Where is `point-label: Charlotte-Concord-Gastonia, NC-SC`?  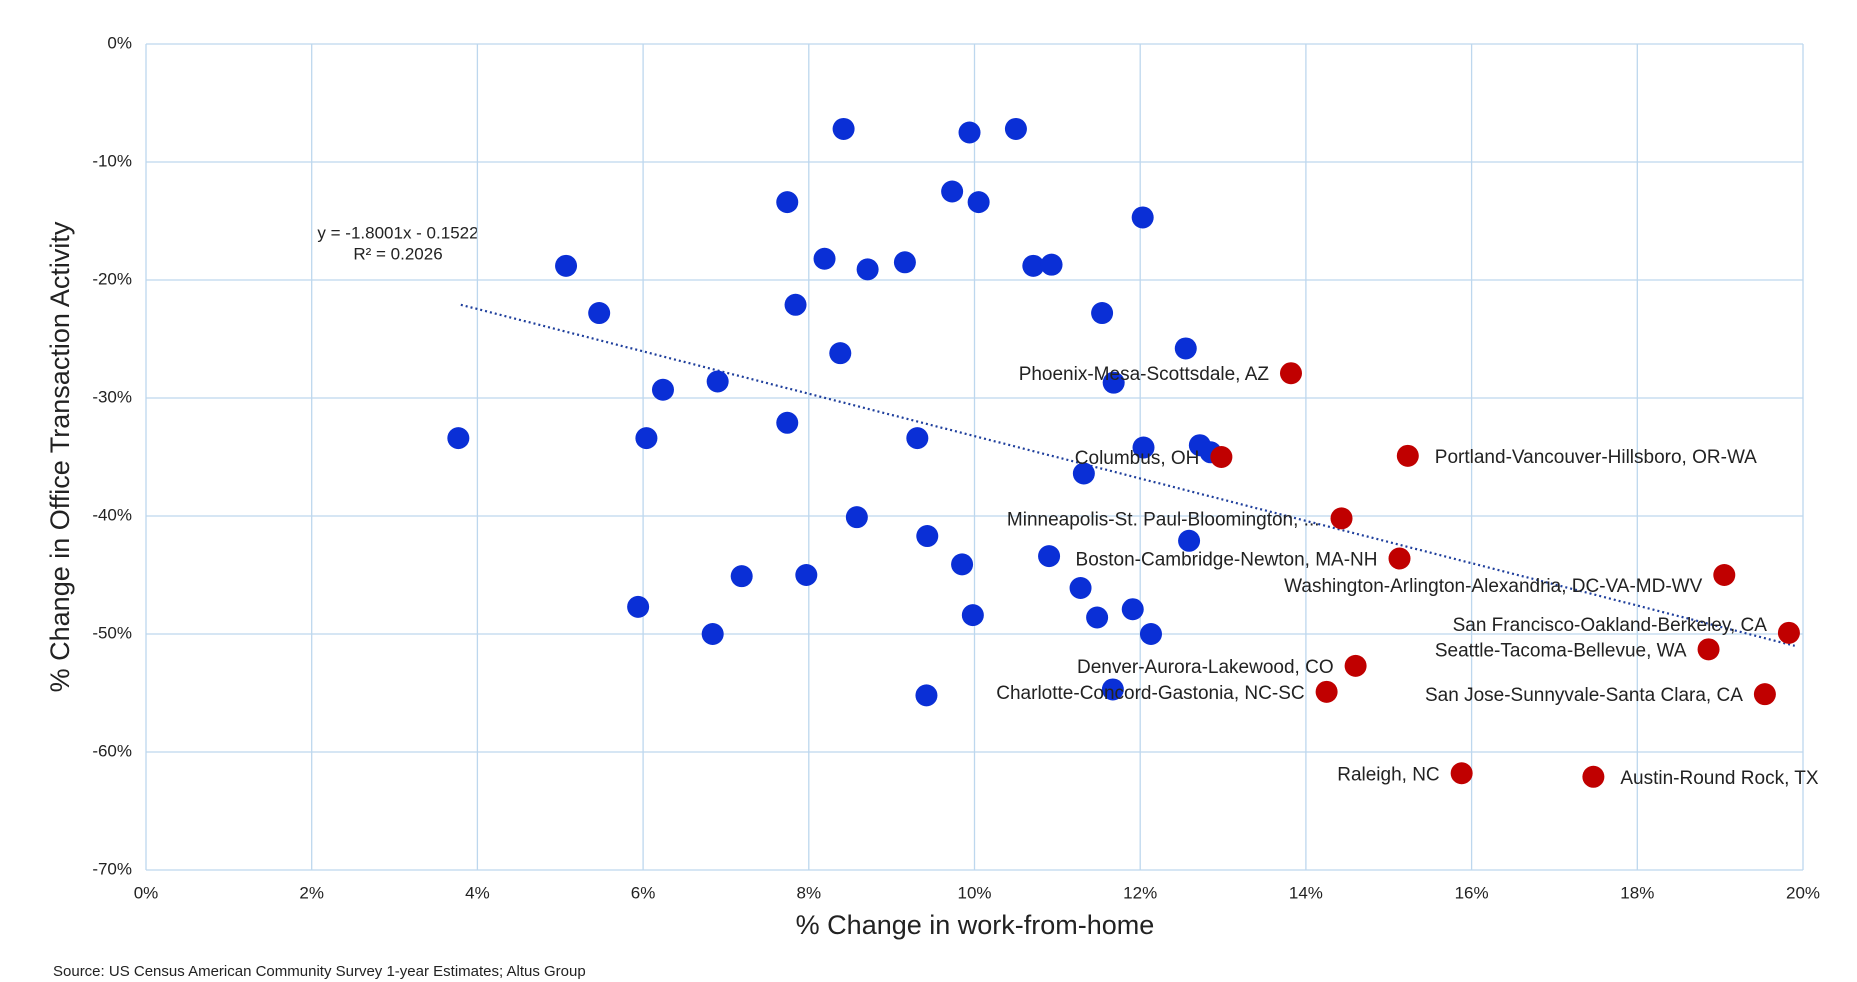
point-label: Charlotte-Concord-Gastonia, NC-SC is located at coordinates (1150, 693).